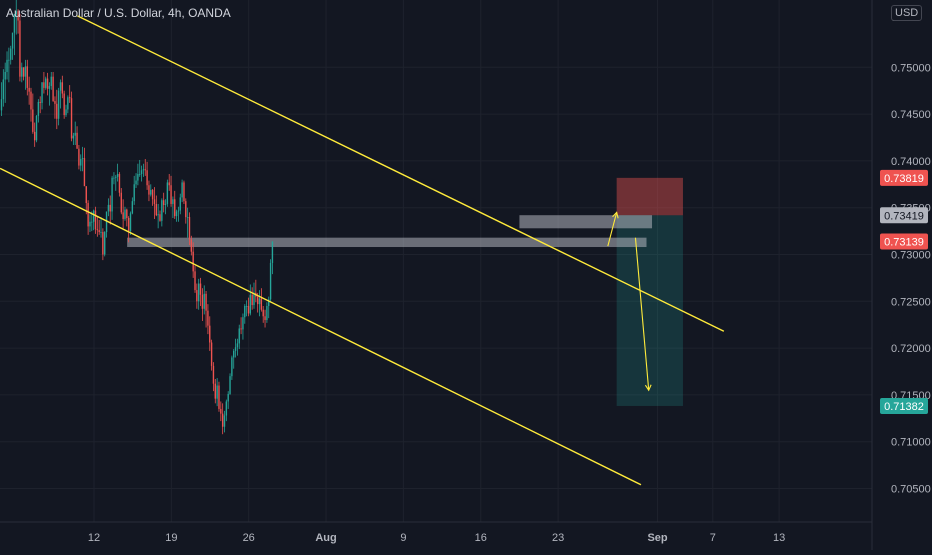 Image resolution: width=932 pixels, height=555 pixels. What do you see at coordinates (436, 538) in the screenshot?
I see `time-axis: 12 19 26 Aug 9 16 23 Sep 7 13` at bounding box center [436, 538].